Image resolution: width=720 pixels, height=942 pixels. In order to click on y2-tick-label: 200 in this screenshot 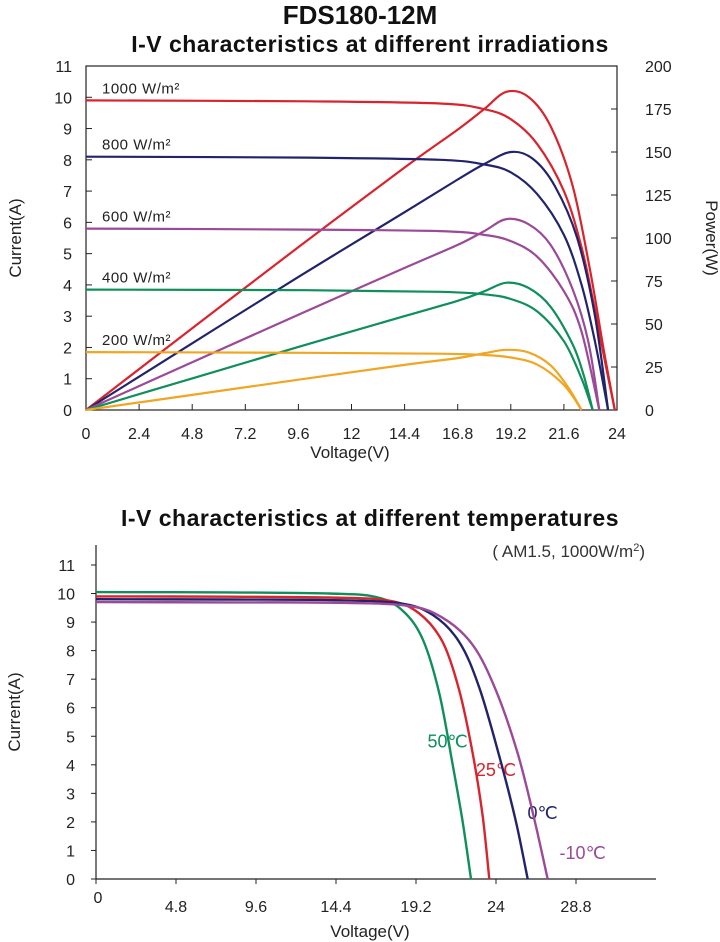, I will do `click(658, 67)`.